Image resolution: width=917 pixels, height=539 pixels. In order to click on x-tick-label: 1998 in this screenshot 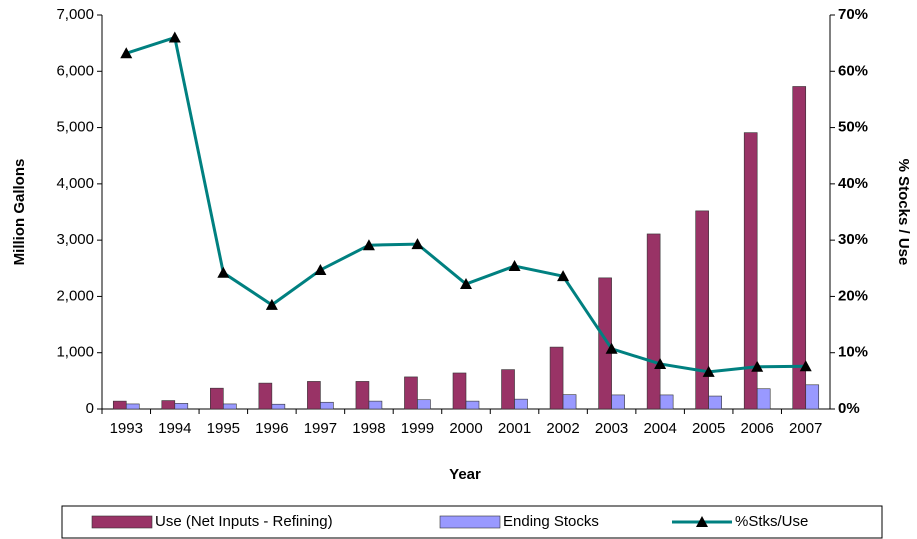, I will do `click(368, 428)`.